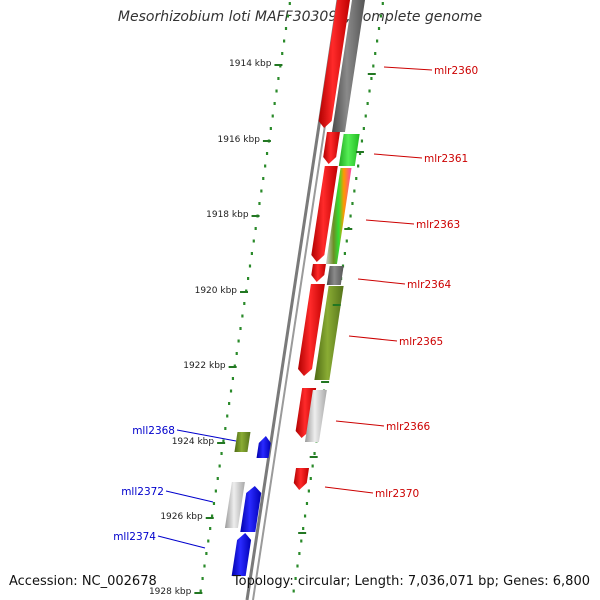 This screenshot has width=600, height=600. What do you see at coordinates (408, 427) in the screenshot?
I see `gene-label-mlr2366: mlr2366` at bounding box center [408, 427].